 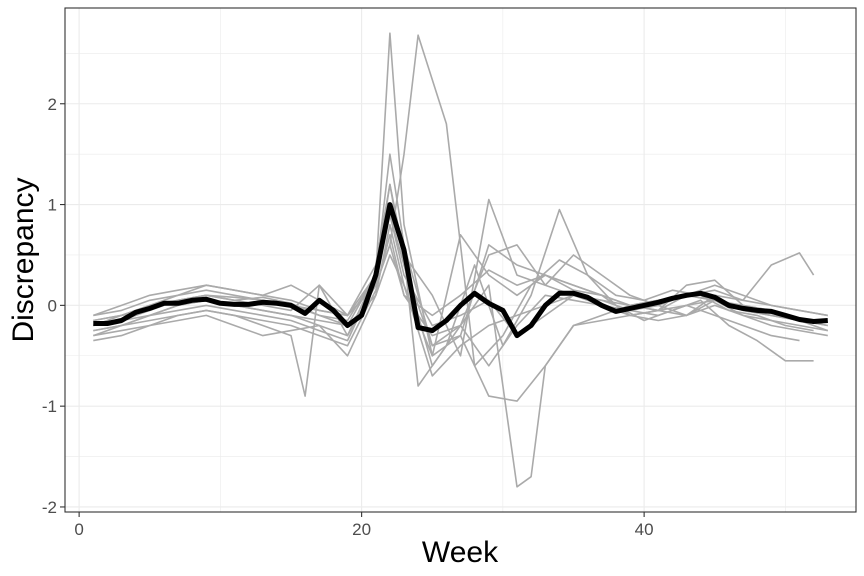 I want to click on y-tick-label: 0, so click(x=52, y=305).